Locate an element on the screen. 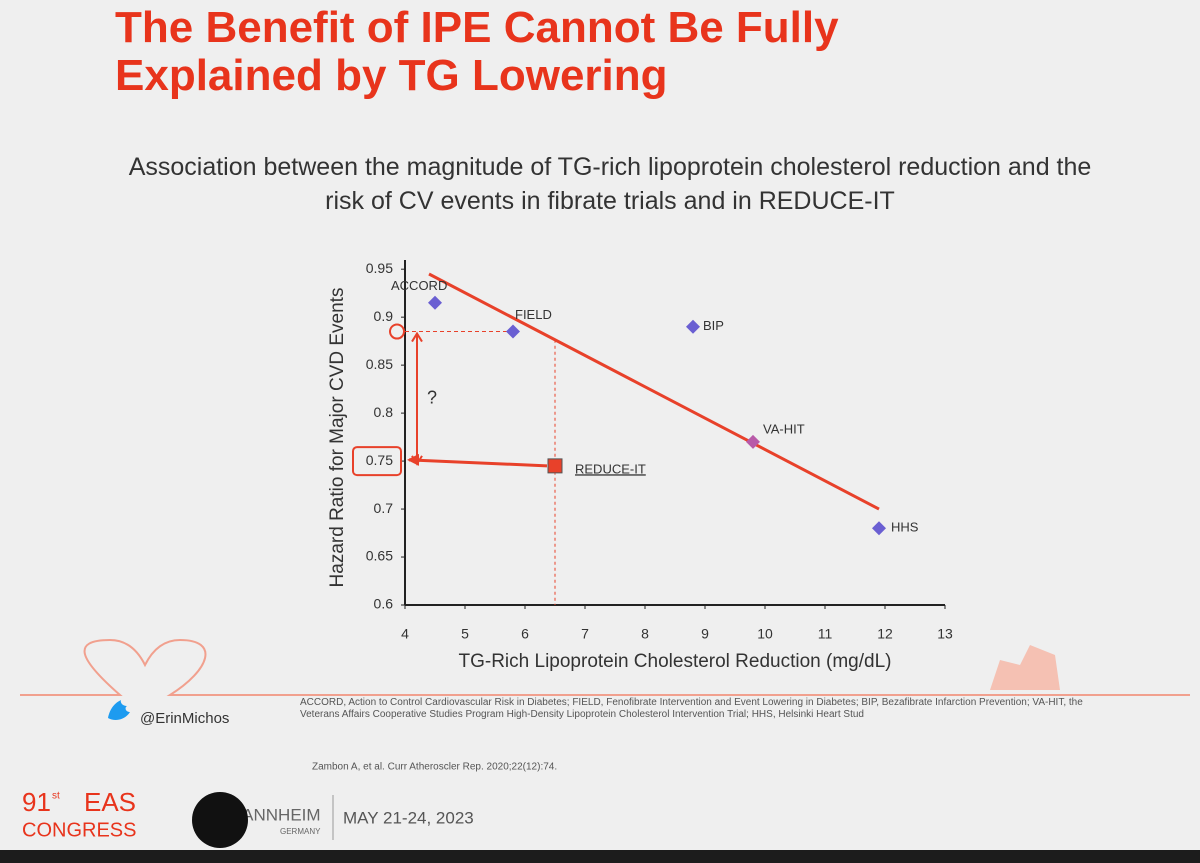  point-label: HHS is located at coordinates (905, 527).